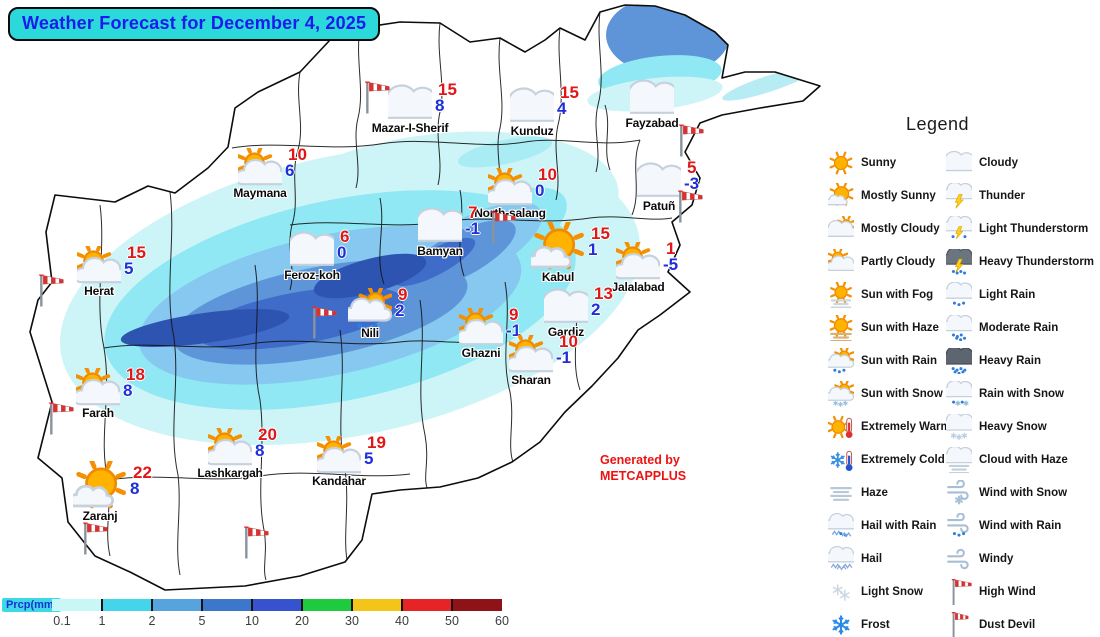  Describe the element at coordinates (643, 476) in the screenshot. I see `attribution-line2: METCAPPLUS` at that location.